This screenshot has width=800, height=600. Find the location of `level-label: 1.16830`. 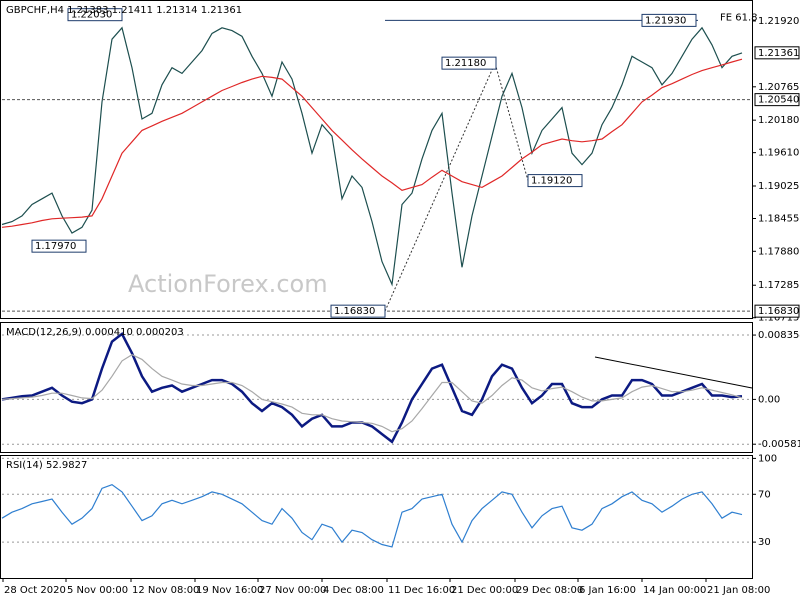

level-label: 1.16830 is located at coordinates (354, 311).